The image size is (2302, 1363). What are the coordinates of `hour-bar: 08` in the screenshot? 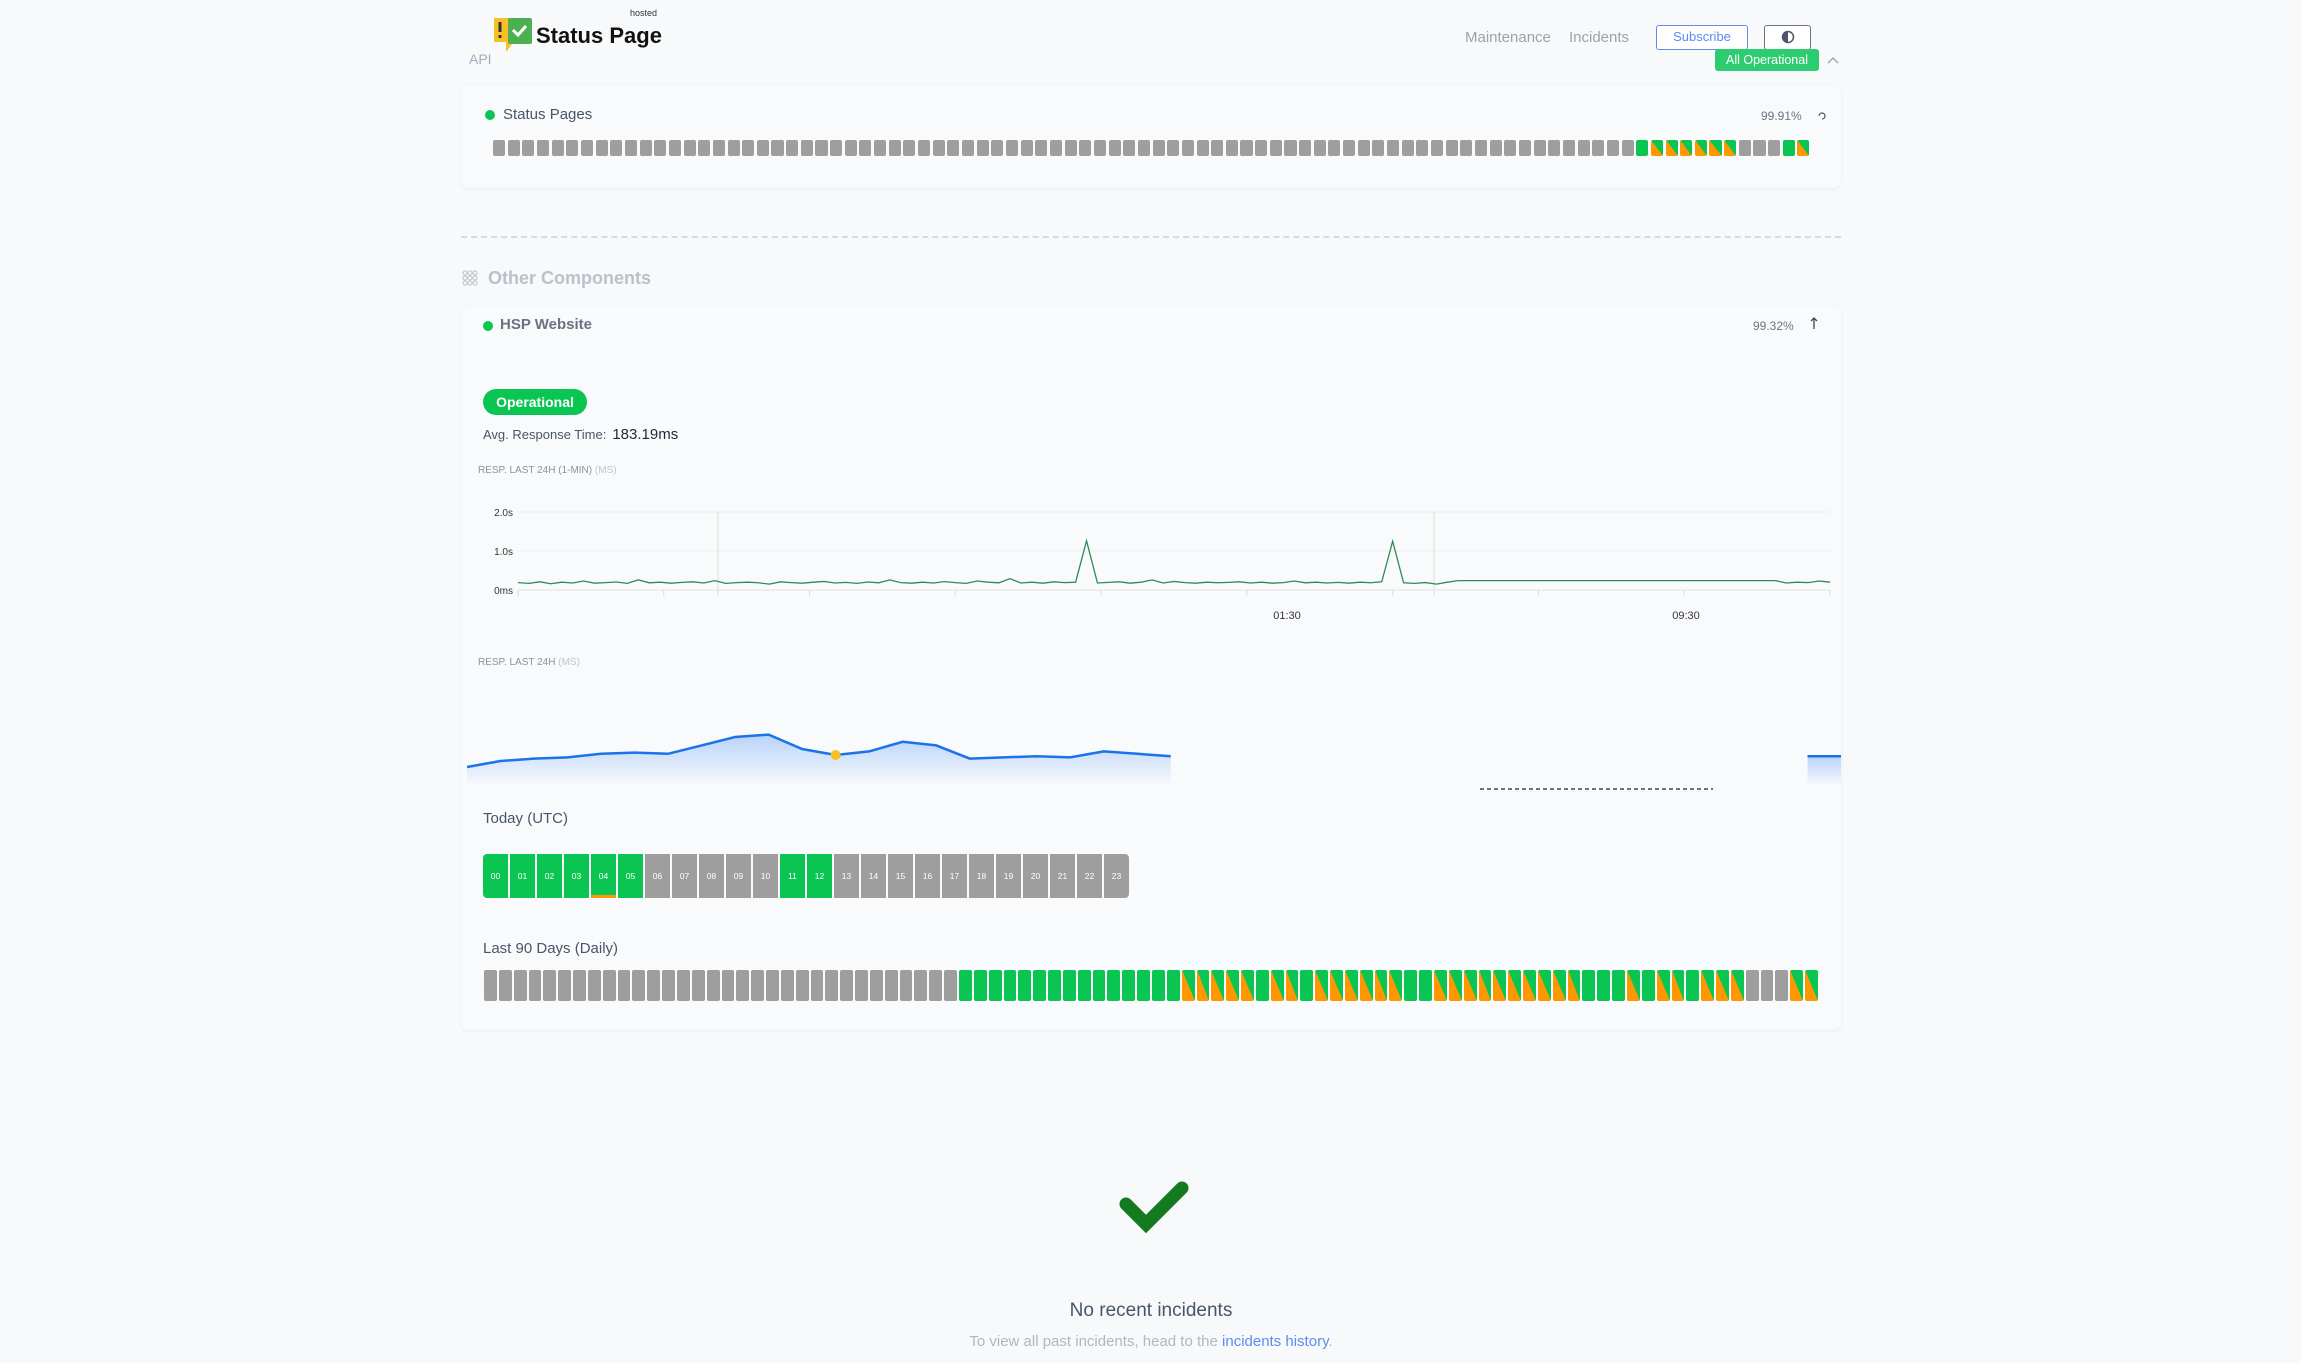 It's located at (711, 876).